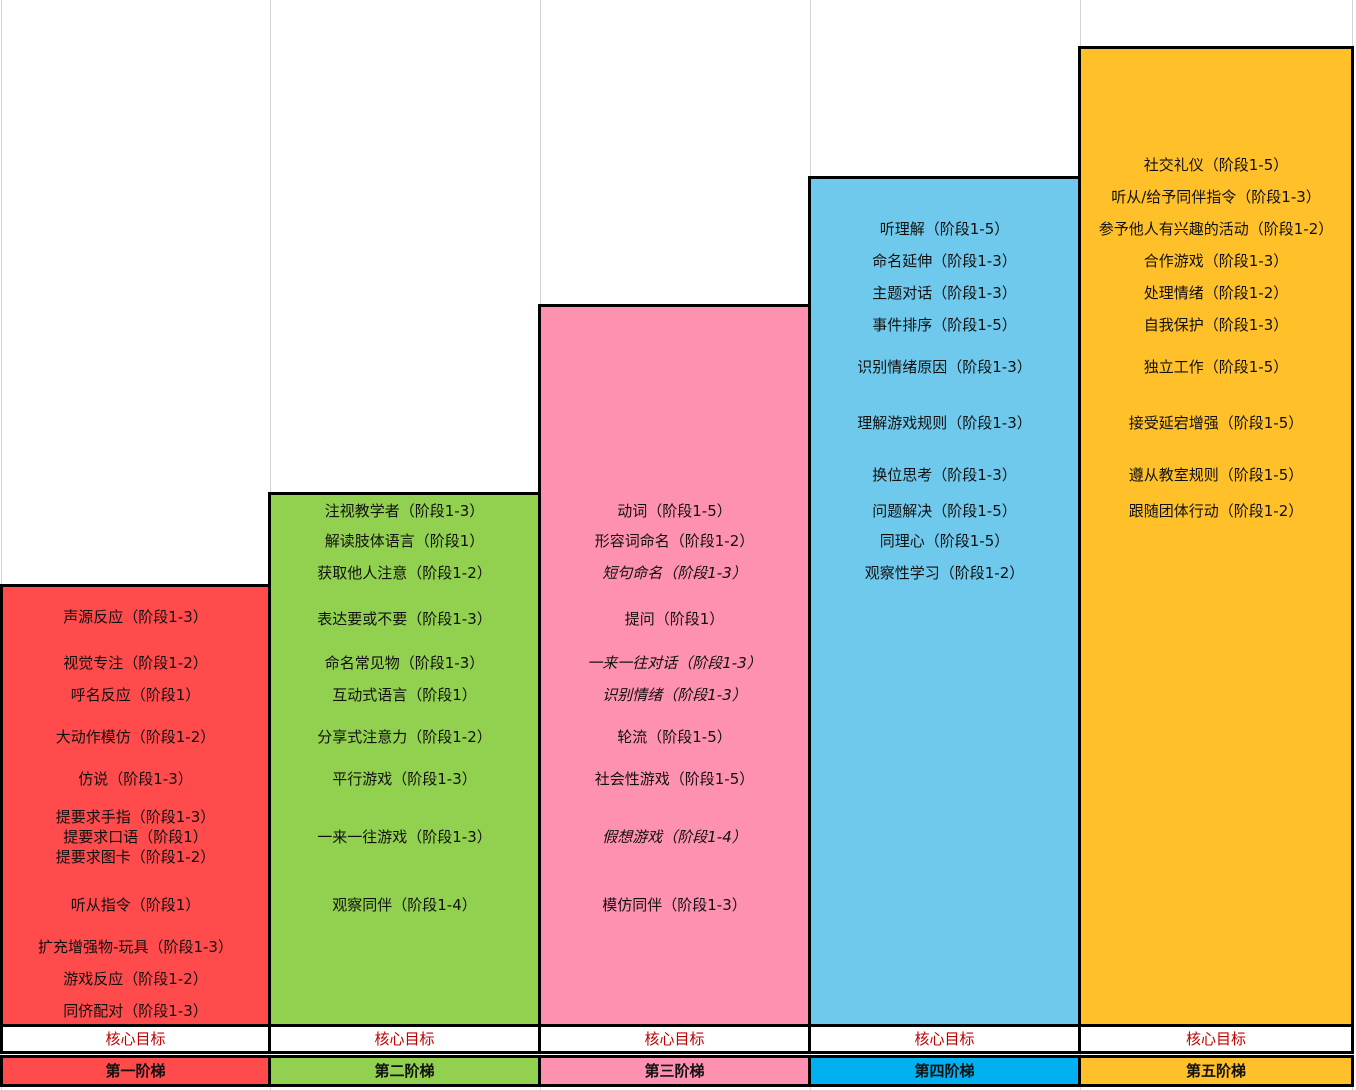 This screenshot has height=1090, width=1356. What do you see at coordinates (674, 1071) in the screenshot?
I see `stair-3-label: 第三阶梯` at bounding box center [674, 1071].